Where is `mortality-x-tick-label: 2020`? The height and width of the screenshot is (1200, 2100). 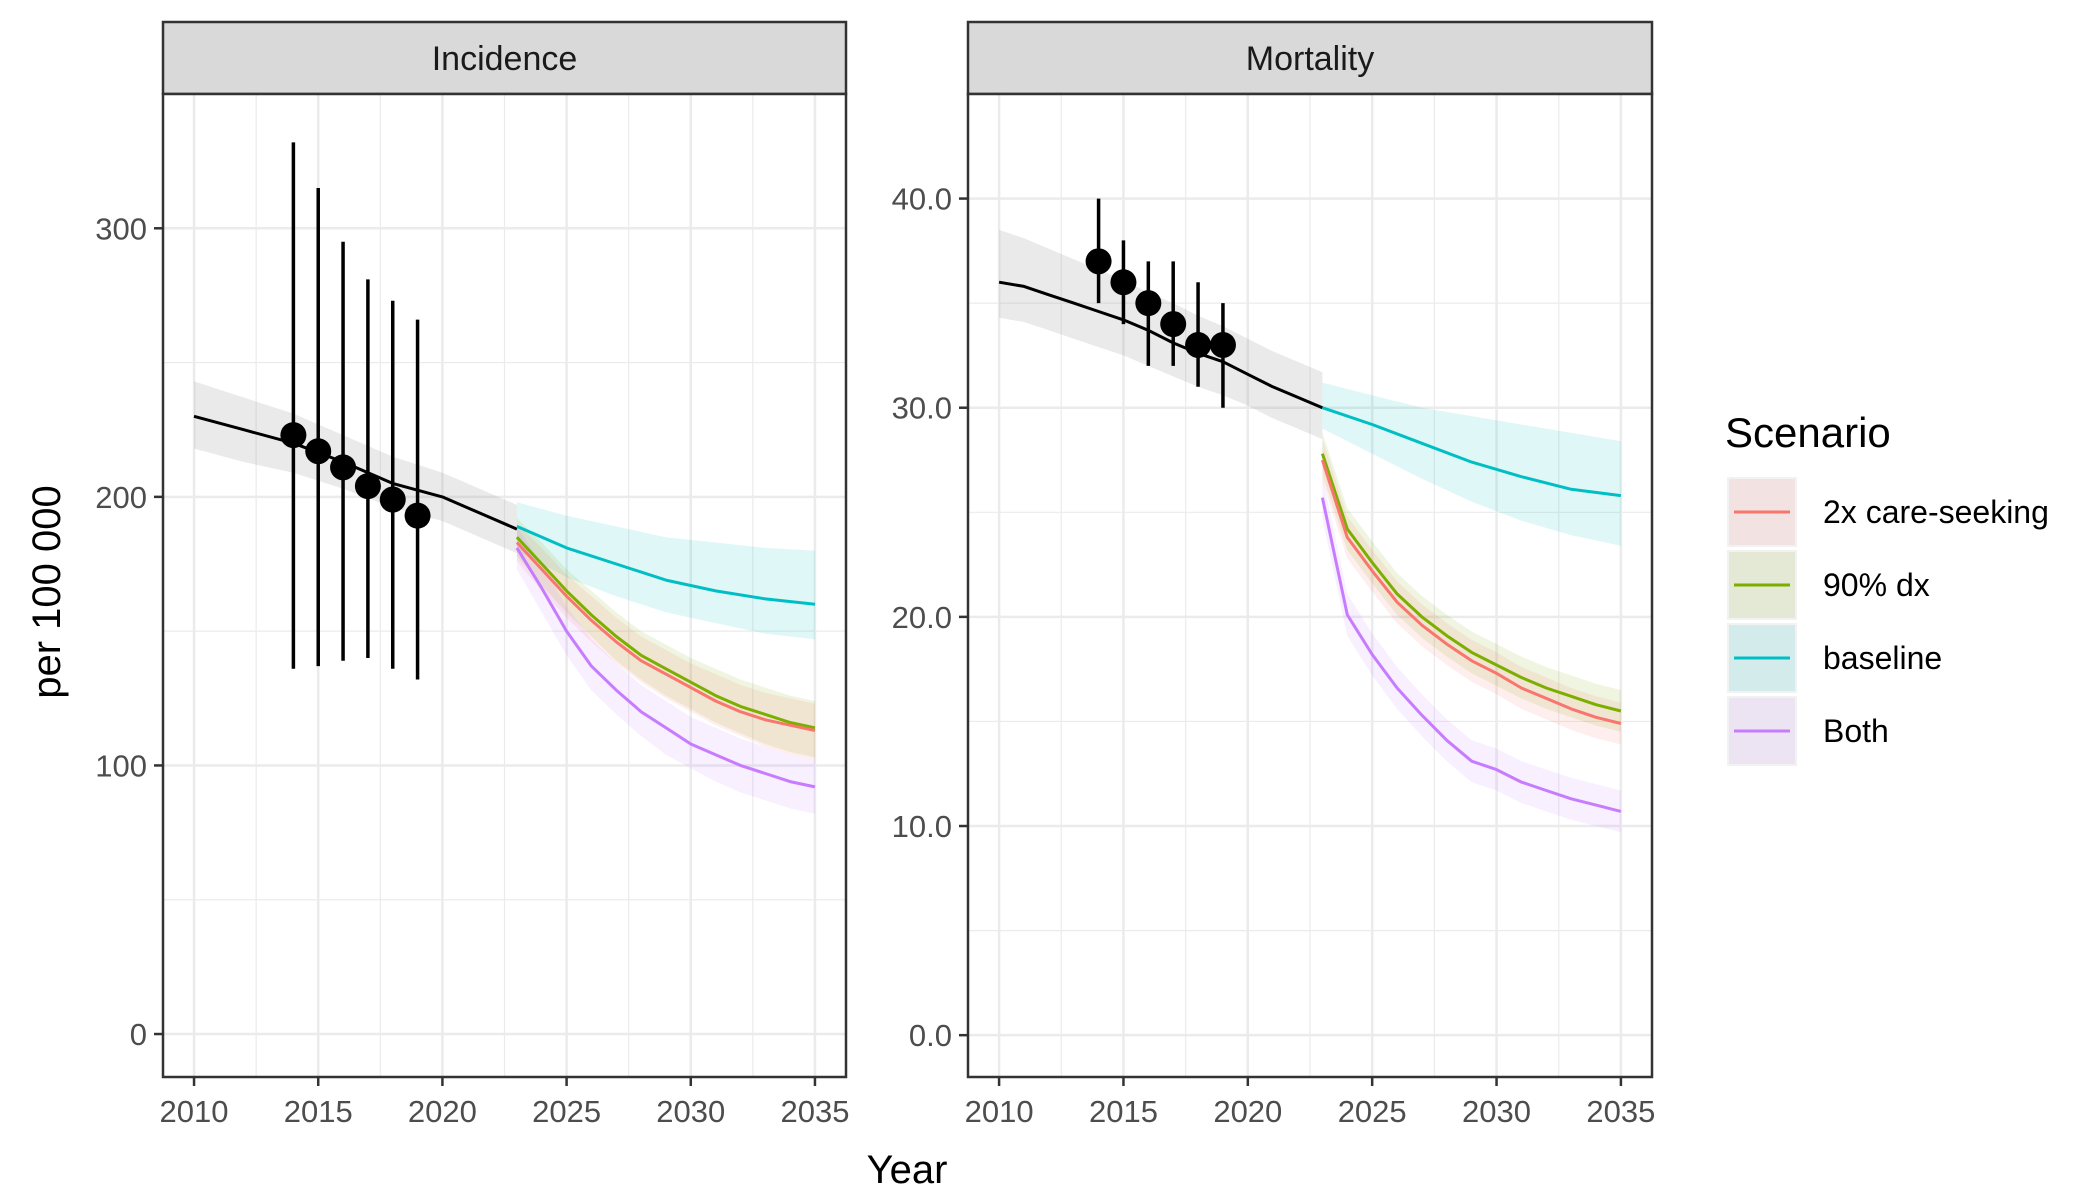 mortality-x-tick-label: 2020 is located at coordinates (1247, 1111).